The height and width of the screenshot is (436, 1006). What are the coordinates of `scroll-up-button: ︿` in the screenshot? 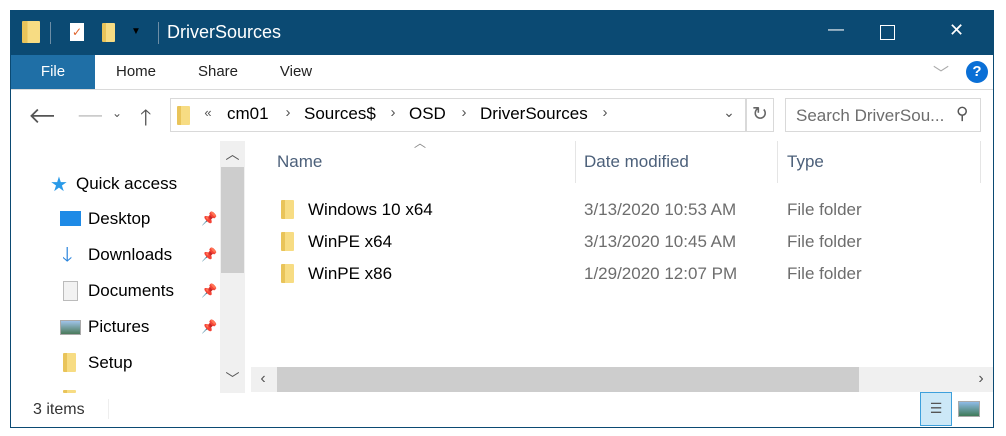 It's located at (232, 154).